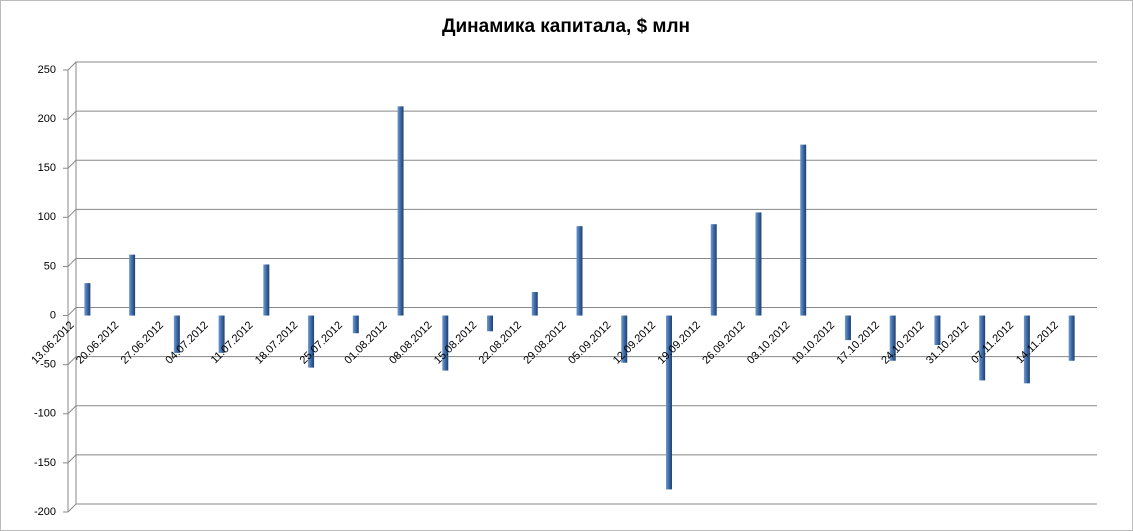 The image size is (1133, 531). Describe the element at coordinates (45, 463) in the screenshot. I see `y-tick-label: -150` at that location.